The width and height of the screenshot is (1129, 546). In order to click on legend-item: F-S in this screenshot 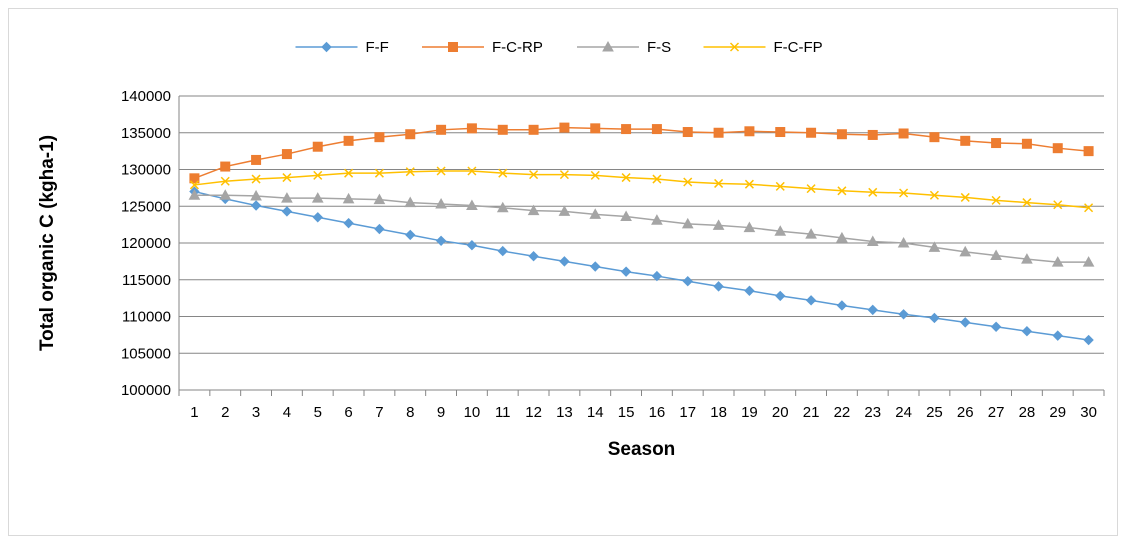, I will do `click(624, 47)`.